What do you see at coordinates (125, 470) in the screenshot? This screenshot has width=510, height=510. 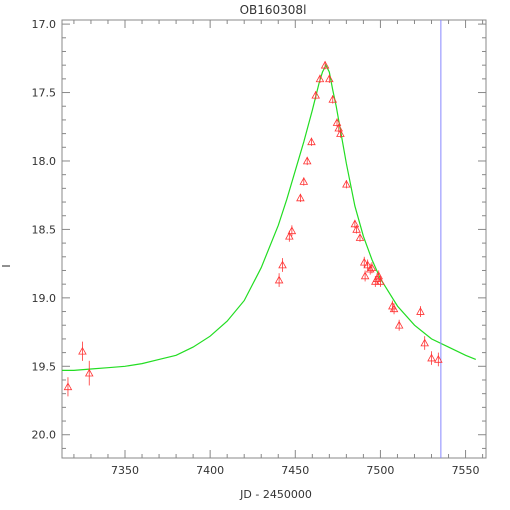 I see `x-tick-label: 7350` at bounding box center [125, 470].